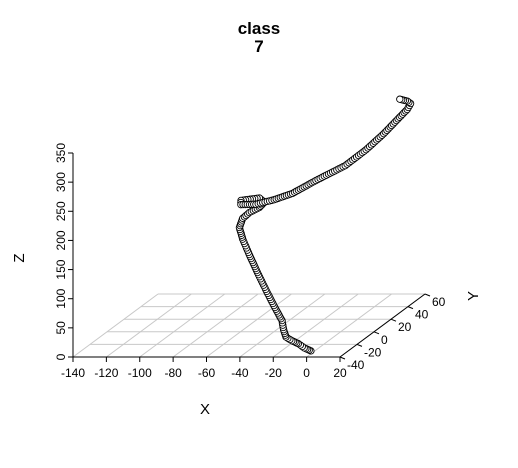 This screenshot has width=518, height=468. What do you see at coordinates (173, 373) in the screenshot?
I see `x-tick-label: -80` at bounding box center [173, 373].